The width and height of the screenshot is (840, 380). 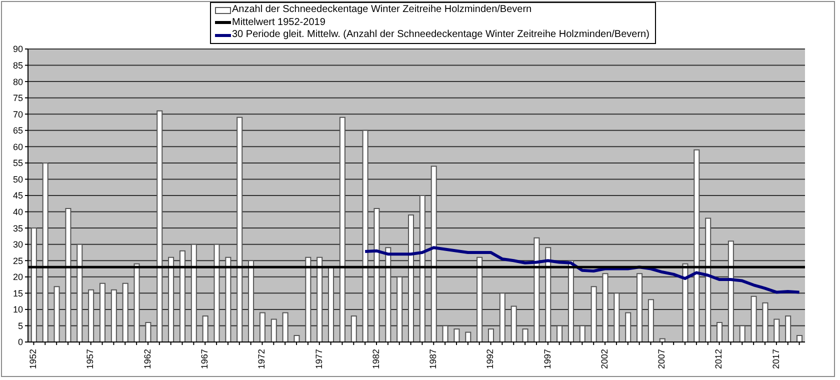 What do you see at coordinates (375, 359) in the screenshot?
I see `x-tick-label: 1982` at bounding box center [375, 359].